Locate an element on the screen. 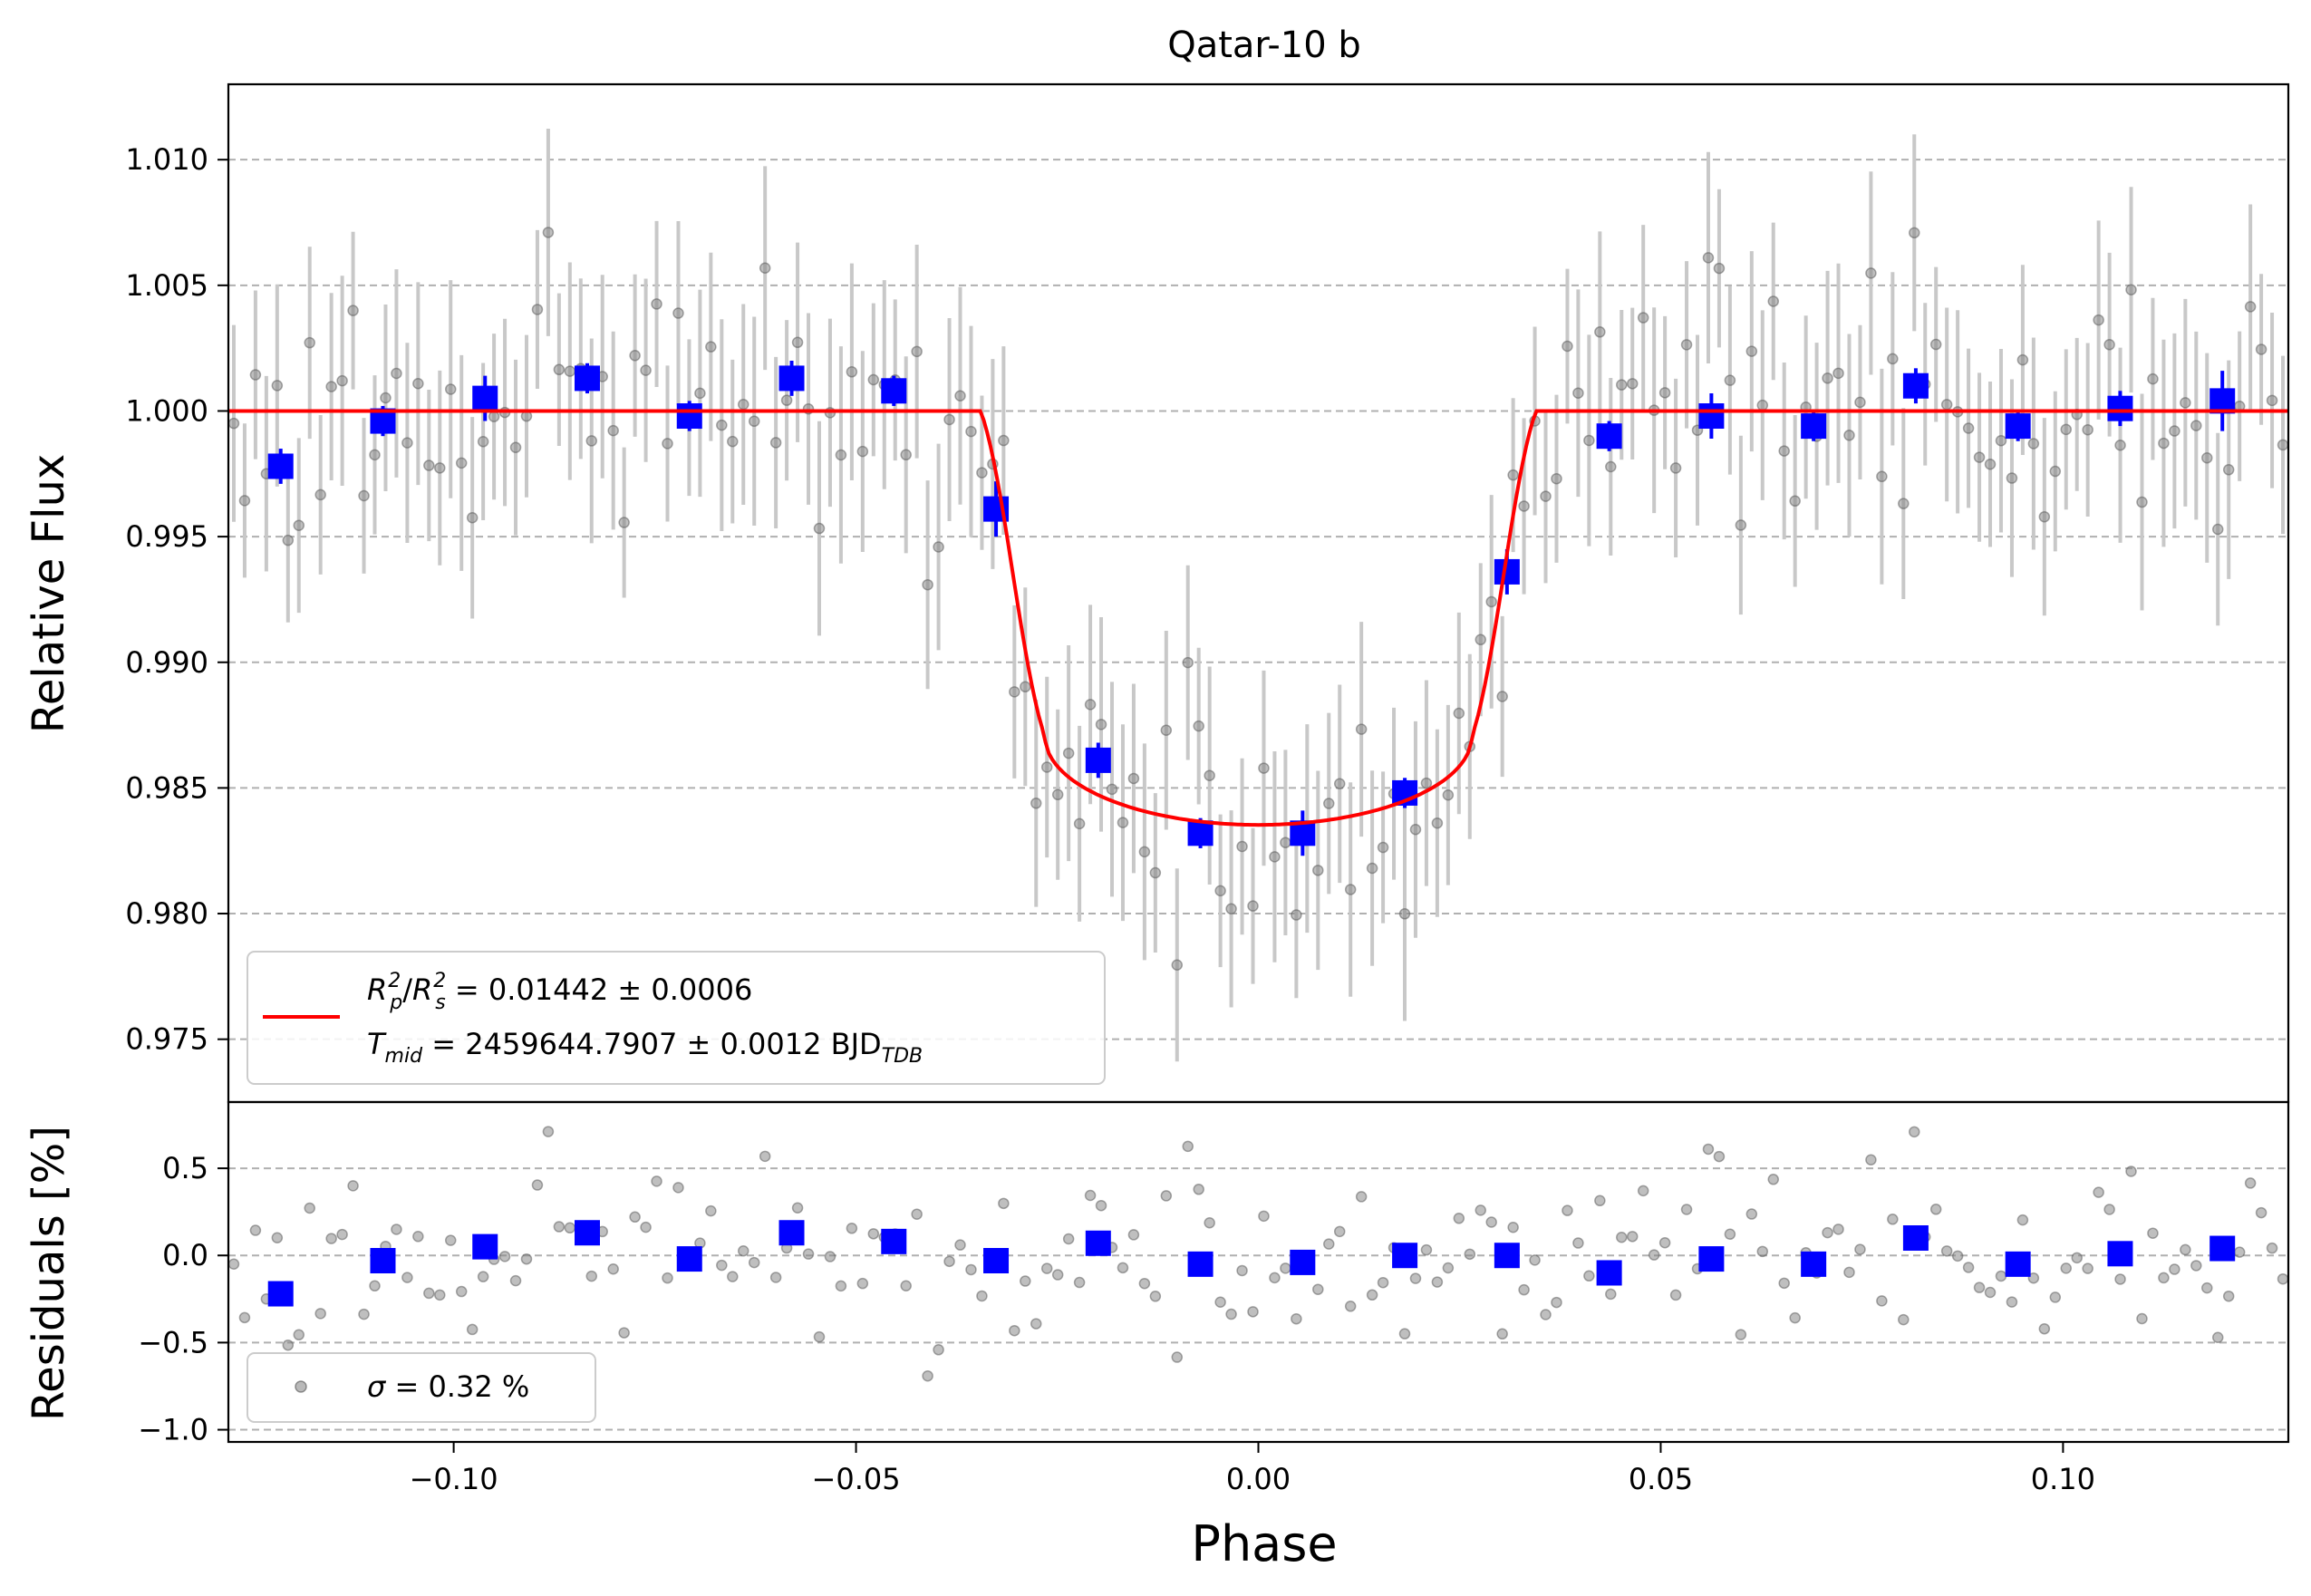 This screenshot has width=2311, height=1596. residuals-y-axis-label: Residuals [%] is located at coordinates (49, 1273).